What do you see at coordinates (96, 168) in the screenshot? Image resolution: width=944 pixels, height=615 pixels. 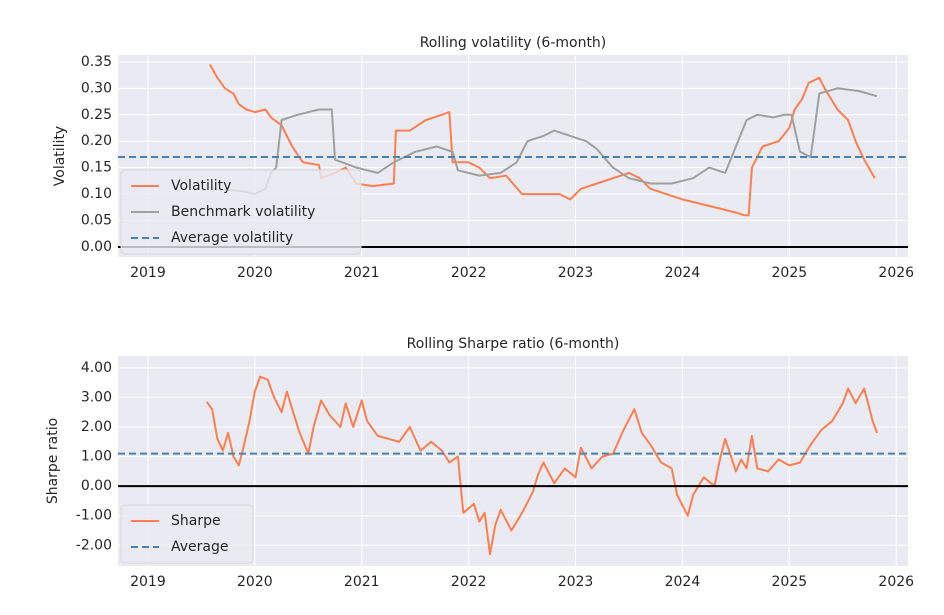 I see `y-tick-label: 0.15` at bounding box center [96, 168].